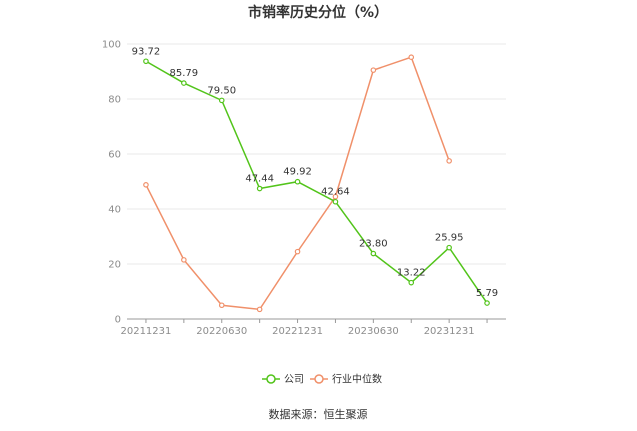 This screenshot has height=431, width=637. What do you see at coordinates (221, 90) in the screenshot?
I see `data-label: 79.50` at bounding box center [221, 90].